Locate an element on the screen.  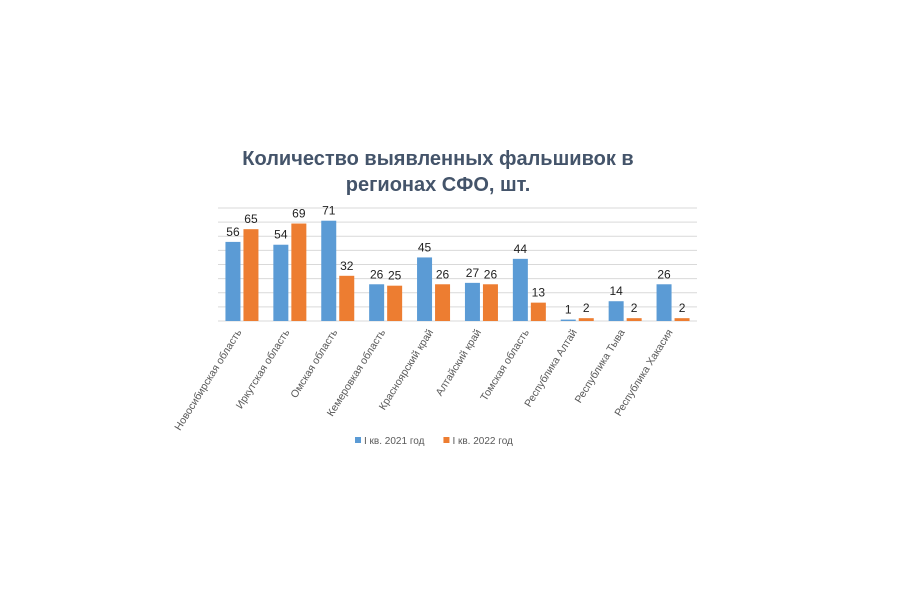
x-tick-label: Томская область is located at coordinates (505, 365).